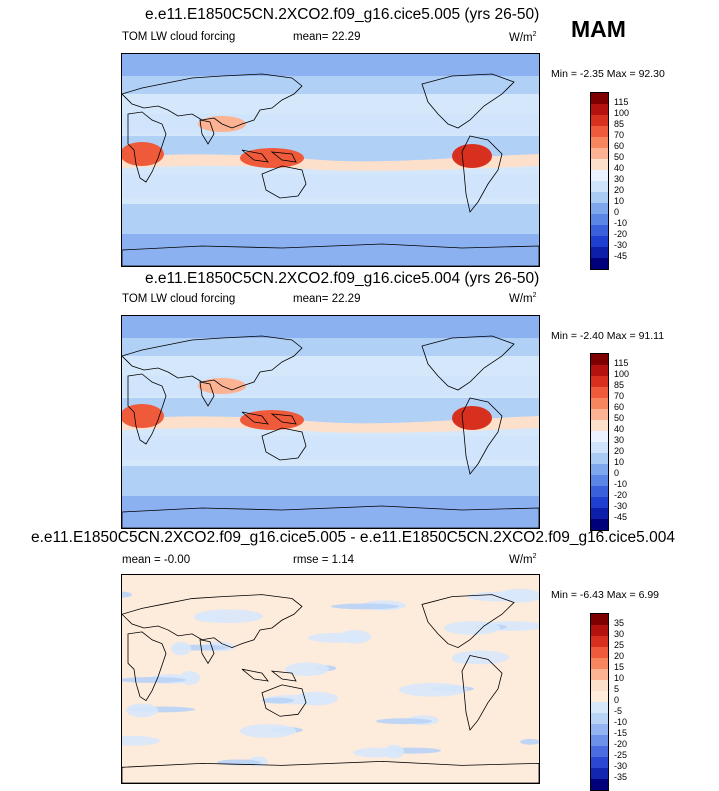  I want to click on colorbar-tick-label: -5, so click(618, 711).